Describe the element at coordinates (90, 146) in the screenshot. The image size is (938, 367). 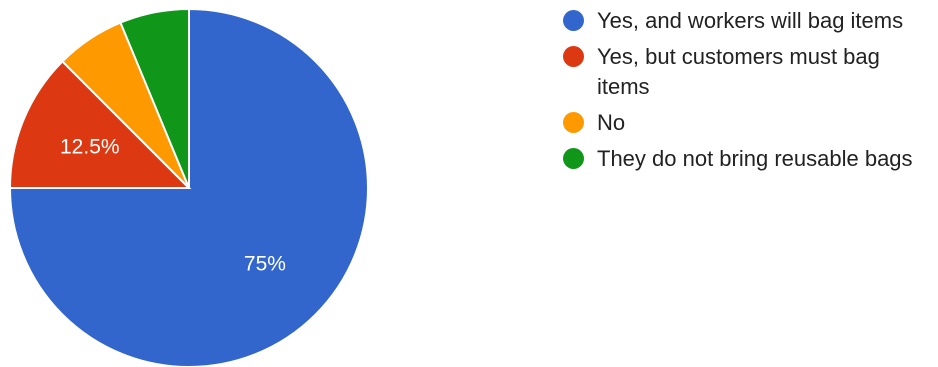
I see `slice-data-label: 12.5%` at that location.